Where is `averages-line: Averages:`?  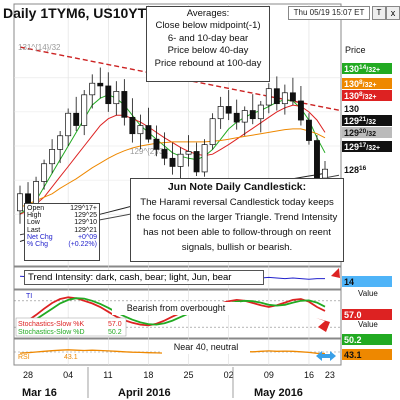 averages-line: Averages: is located at coordinates (208, 13).